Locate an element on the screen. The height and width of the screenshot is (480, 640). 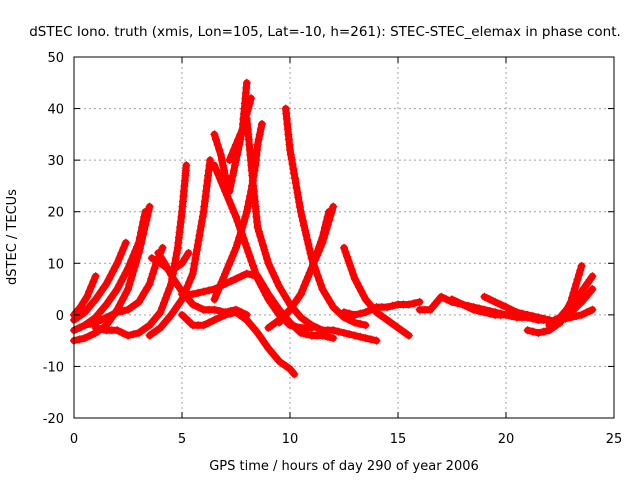
x-tick-label: 10 is located at coordinates (290, 439).